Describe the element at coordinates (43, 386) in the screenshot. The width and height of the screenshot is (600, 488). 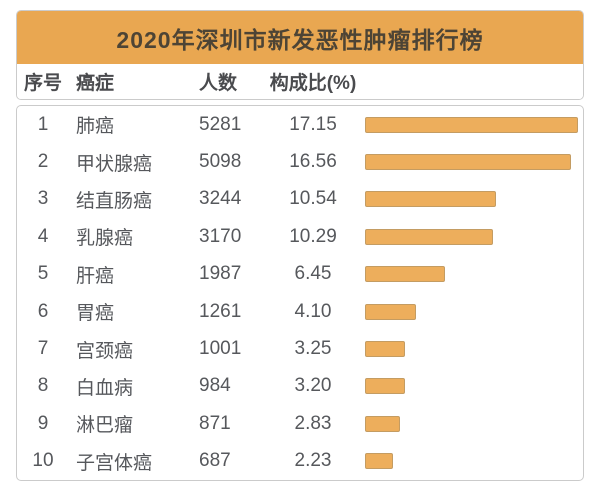
I see `rank-cell: 8` at that location.